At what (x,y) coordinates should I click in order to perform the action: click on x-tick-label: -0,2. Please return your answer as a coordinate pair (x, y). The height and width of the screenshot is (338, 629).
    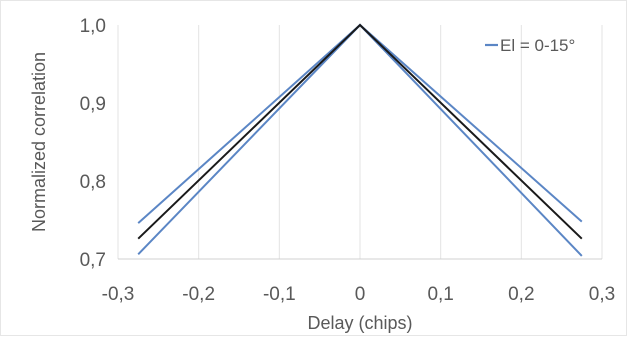
    Looking at the image, I should click on (198, 294).